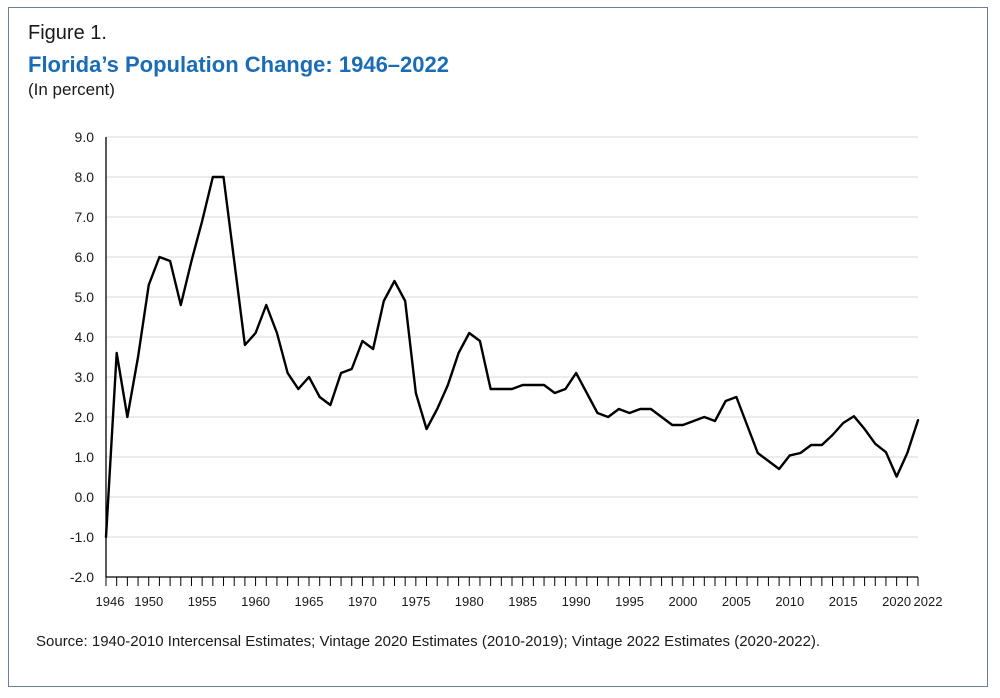 This screenshot has height=698, width=1000. I want to click on x-tick-label: 1965, so click(309, 601).